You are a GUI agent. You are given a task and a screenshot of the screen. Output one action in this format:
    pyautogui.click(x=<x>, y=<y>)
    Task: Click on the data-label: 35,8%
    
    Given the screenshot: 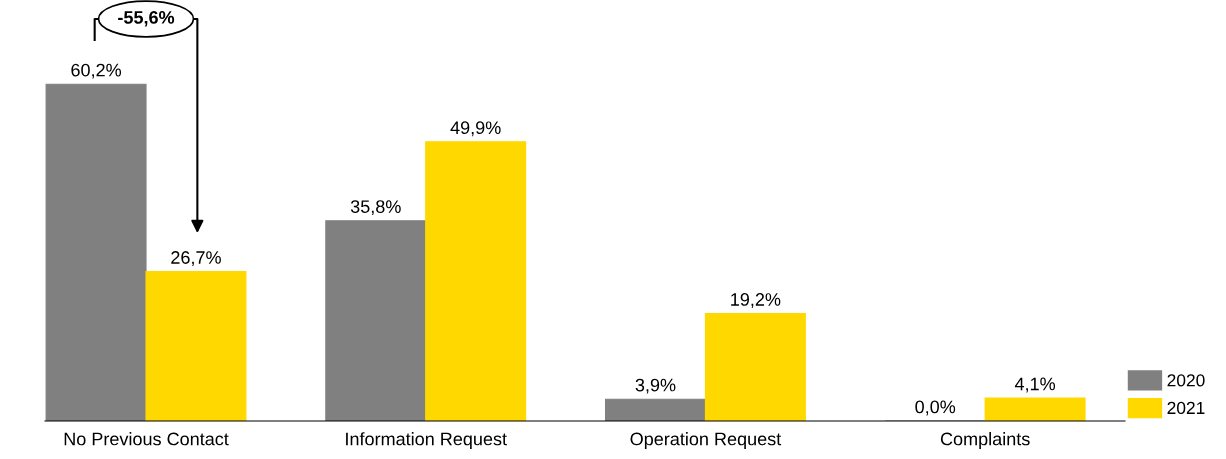 What is the action you would take?
    pyautogui.click(x=375, y=208)
    